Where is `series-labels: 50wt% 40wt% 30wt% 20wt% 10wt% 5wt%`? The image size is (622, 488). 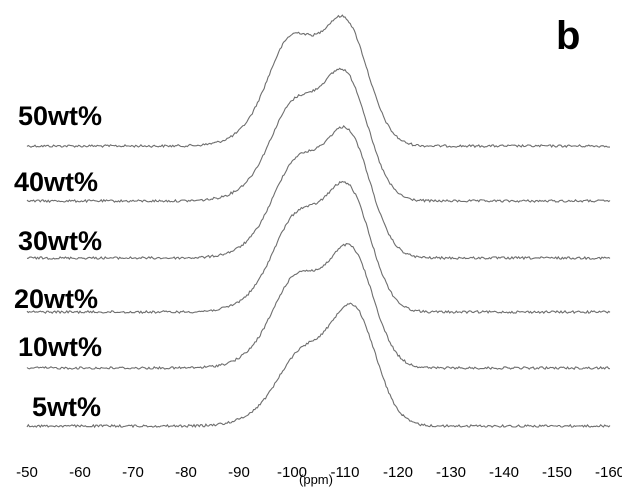 series-labels: 50wt% 40wt% 30wt% 20wt% 10wt% 5wt% is located at coordinates (58, 261).